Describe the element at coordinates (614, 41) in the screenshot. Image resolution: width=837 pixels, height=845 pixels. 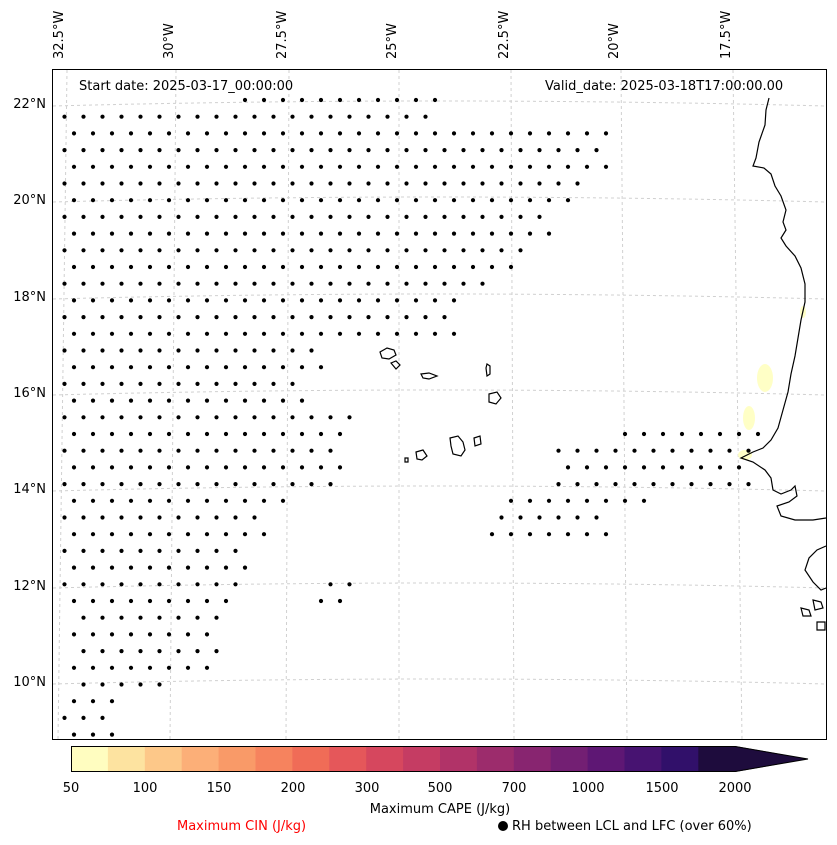
I see `lon-label-20w: 20°W` at that location.